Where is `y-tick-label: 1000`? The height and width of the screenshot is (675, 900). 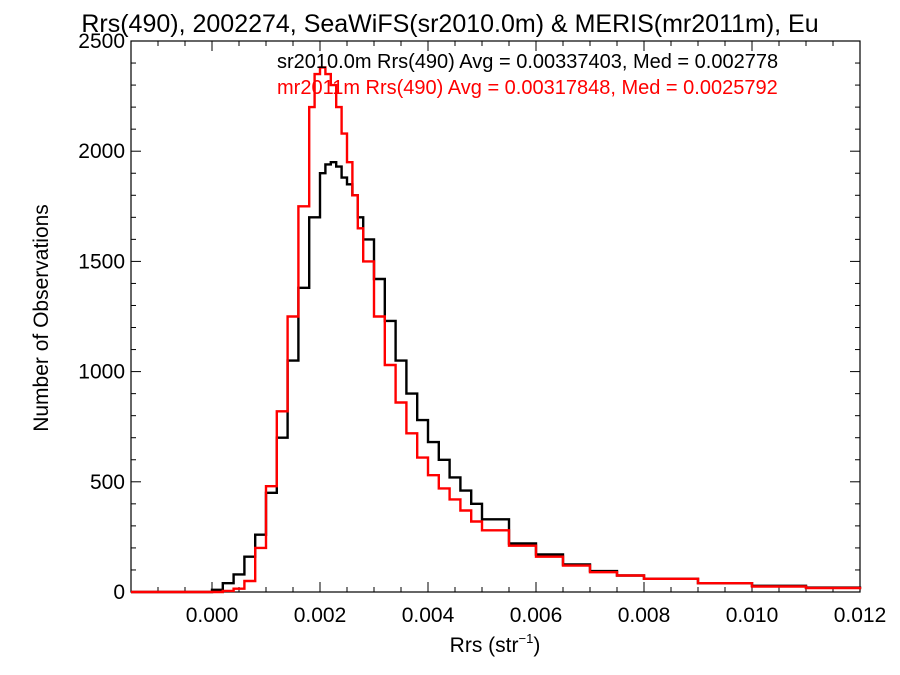
y-tick-label: 1000 is located at coordinates (101, 372).